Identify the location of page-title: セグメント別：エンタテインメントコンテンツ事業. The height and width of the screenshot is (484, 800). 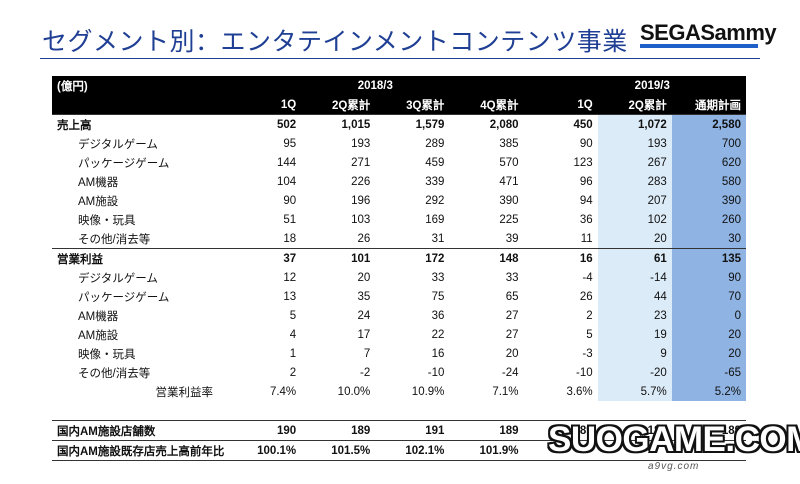
(335, 41).